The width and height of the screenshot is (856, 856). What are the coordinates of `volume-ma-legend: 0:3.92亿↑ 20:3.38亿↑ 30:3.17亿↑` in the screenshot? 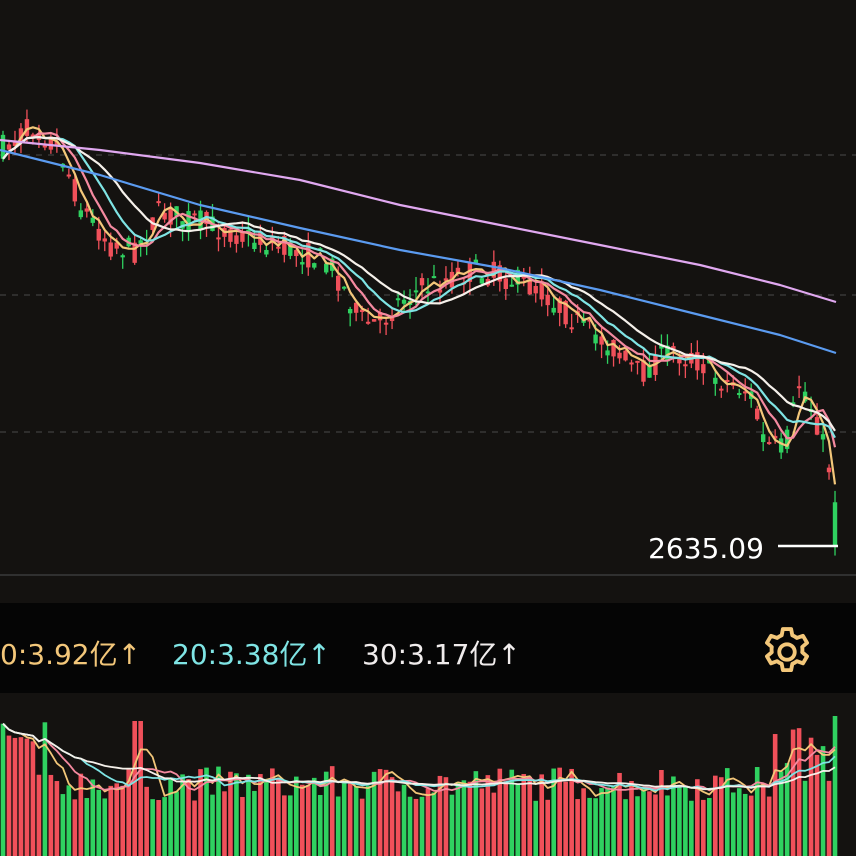 It's located at (428, 648).